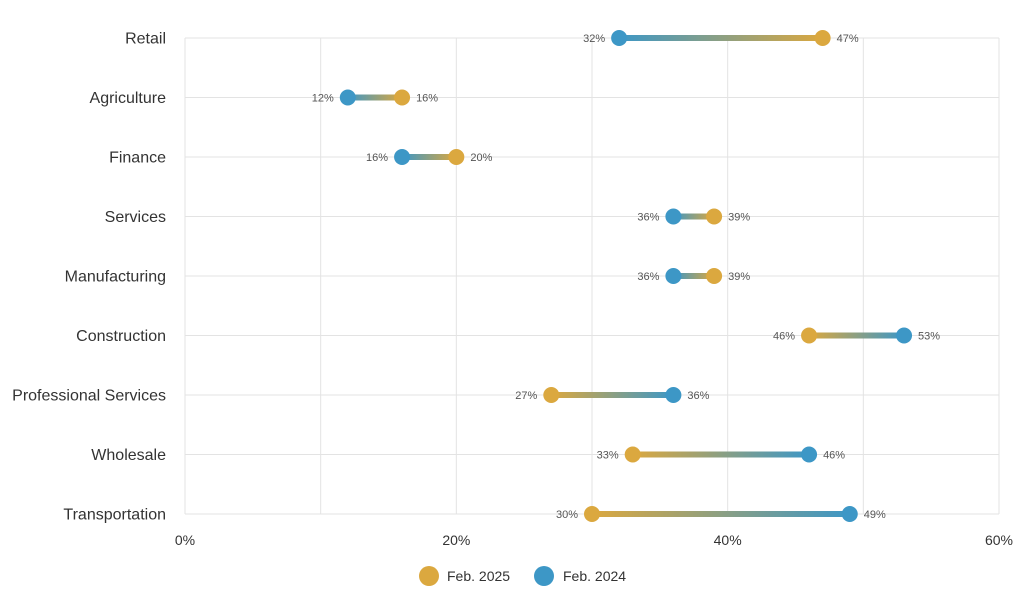  What do you see at coordinates (526, 396) in the screenshot?
I see `value-label-feb-2025: 27%` at bounding box center [526, 396].